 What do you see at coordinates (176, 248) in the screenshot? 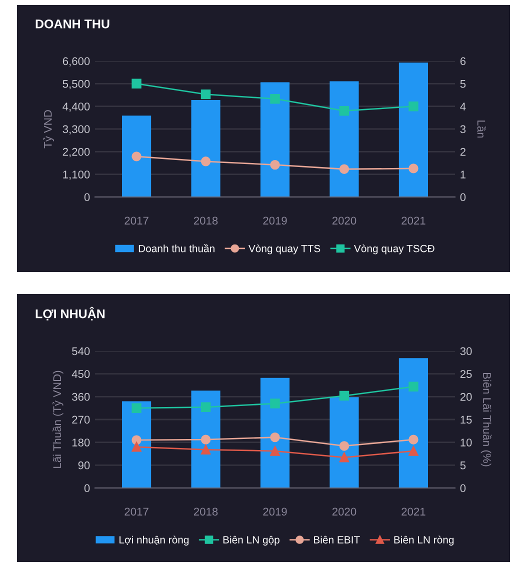
I see `legend-label: Doanh thu thuần` at bounding box center [176, 248].